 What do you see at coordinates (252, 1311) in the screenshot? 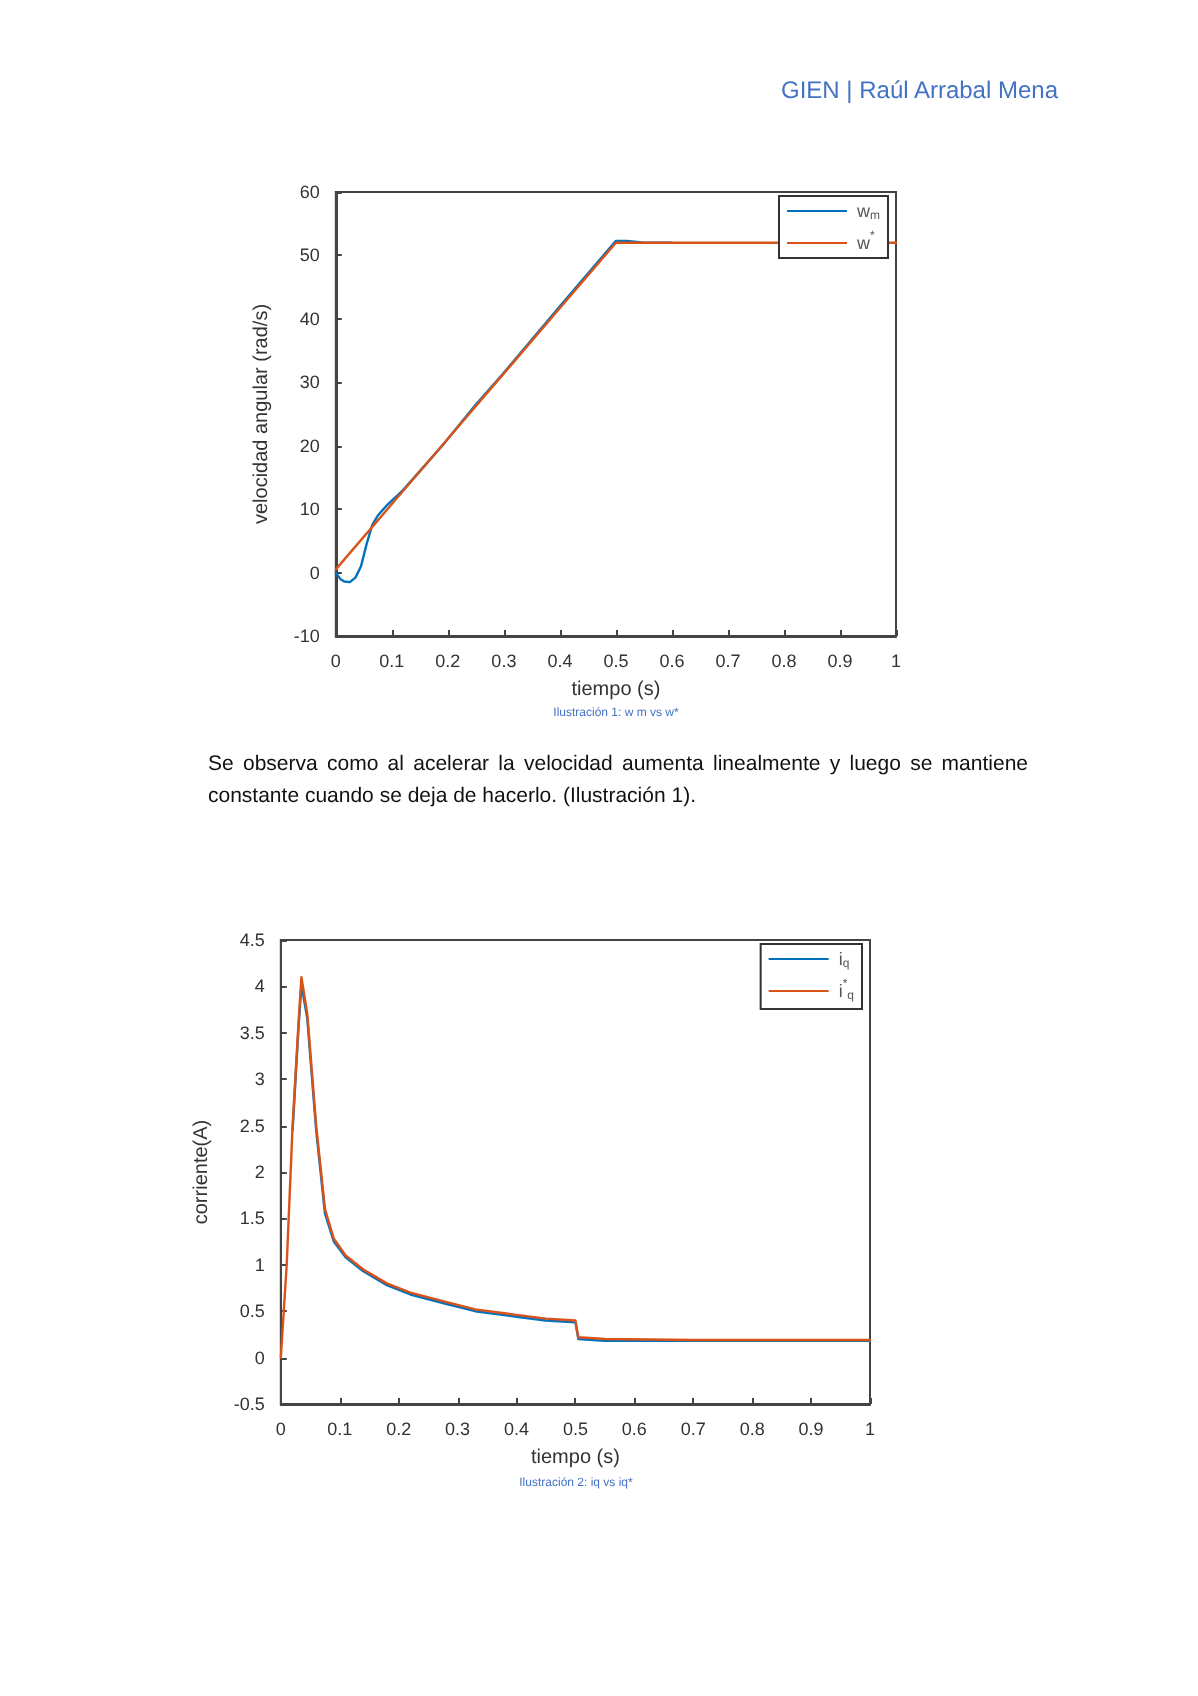
I see `y-tick-label: 0.5` at bounding box center [252, 1311].